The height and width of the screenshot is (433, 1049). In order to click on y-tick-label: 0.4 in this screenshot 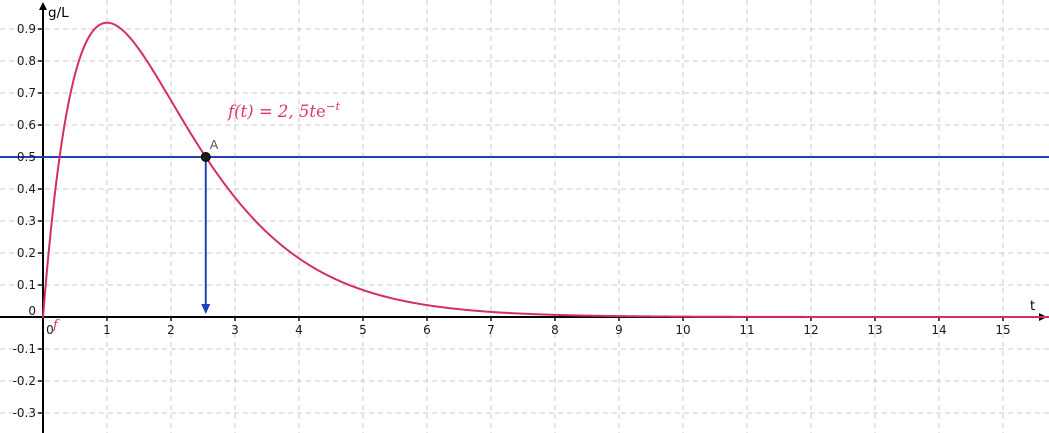, I will do `click(26, 189)`.